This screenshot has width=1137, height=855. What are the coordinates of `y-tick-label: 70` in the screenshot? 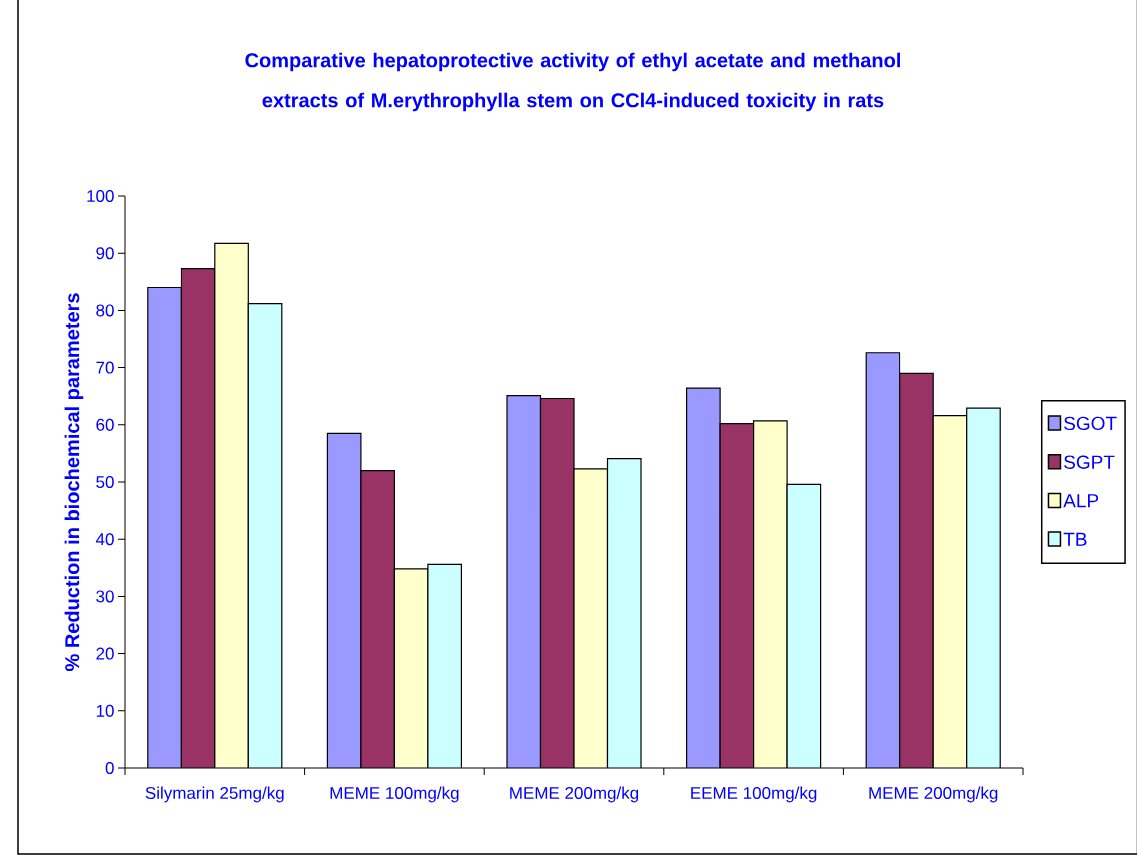 It's located at (105, 367).